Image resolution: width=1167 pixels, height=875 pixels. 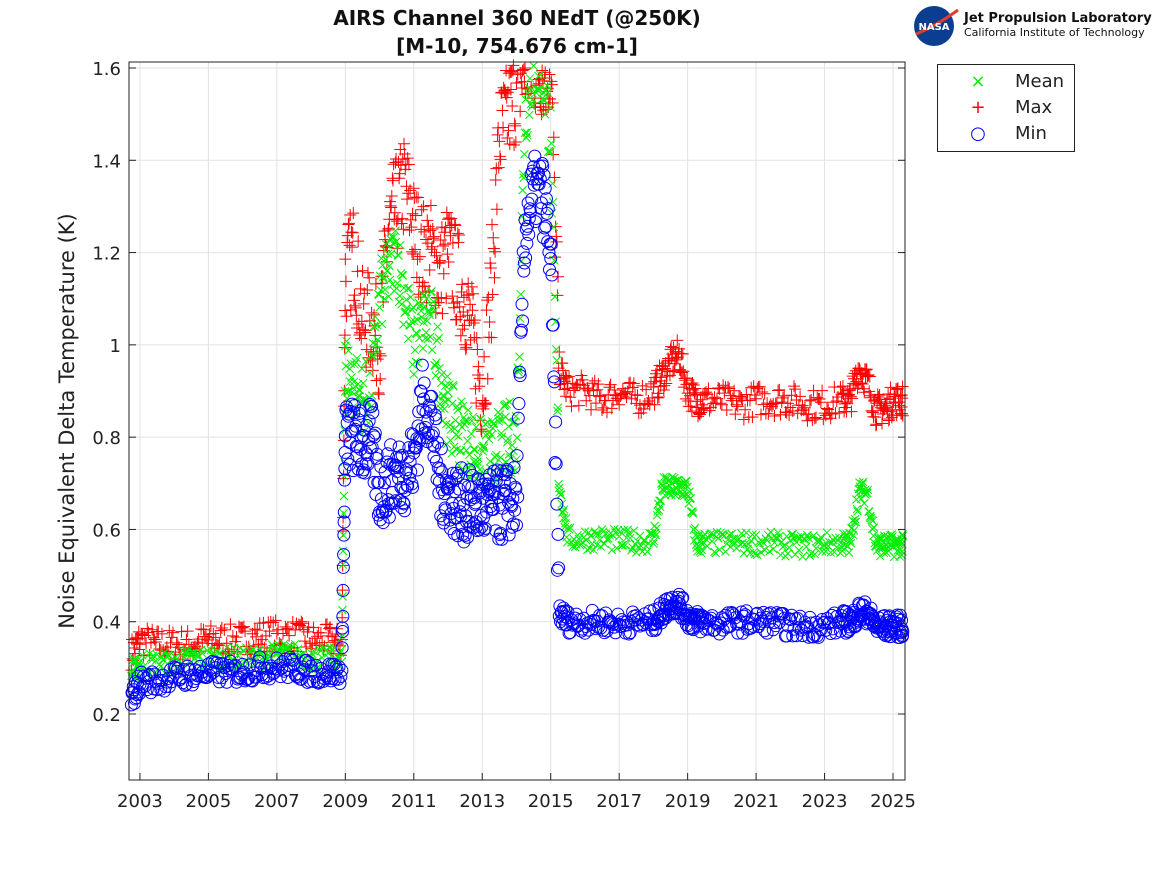 I want to click on chart-title-line-1: AIRS Channel 360 NEdT (@250K), so click(x=517, y=18).